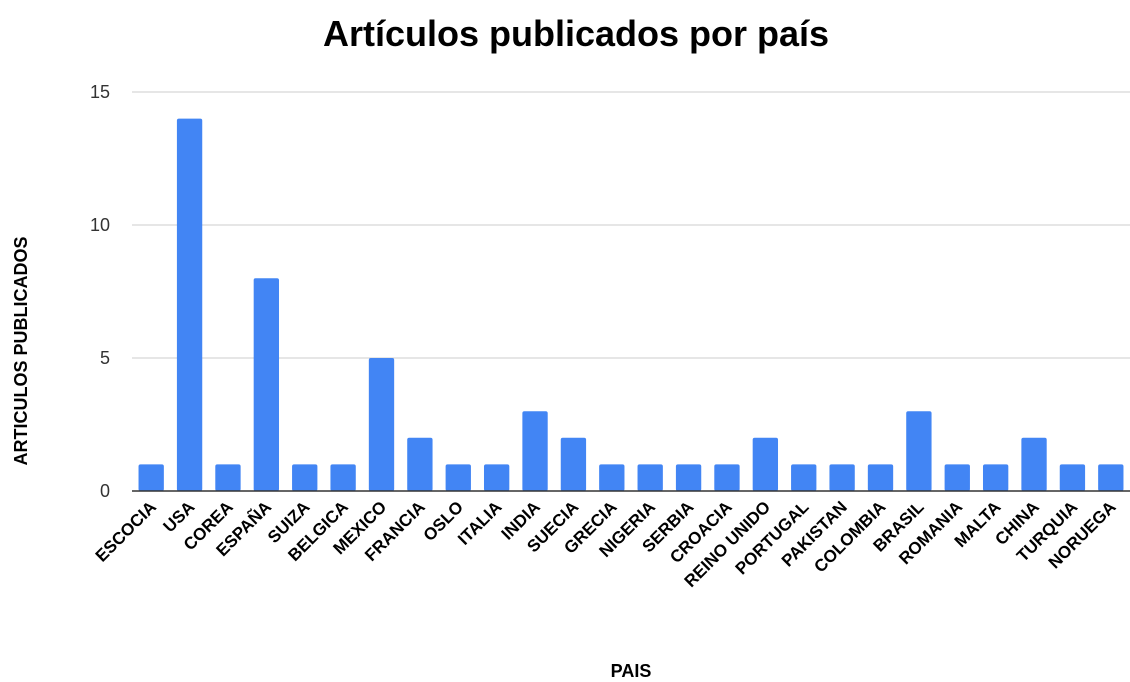  I want to click on chart-title: Artículos publicados por país, so click(576, 33).